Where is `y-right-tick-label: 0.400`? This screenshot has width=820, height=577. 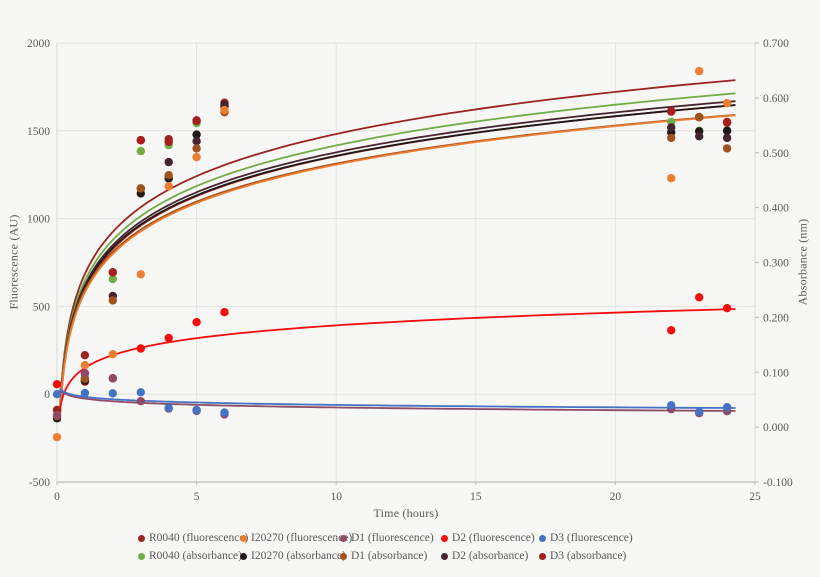 y-right-tick-label: 0.400 is located at coordinates (776, 209).